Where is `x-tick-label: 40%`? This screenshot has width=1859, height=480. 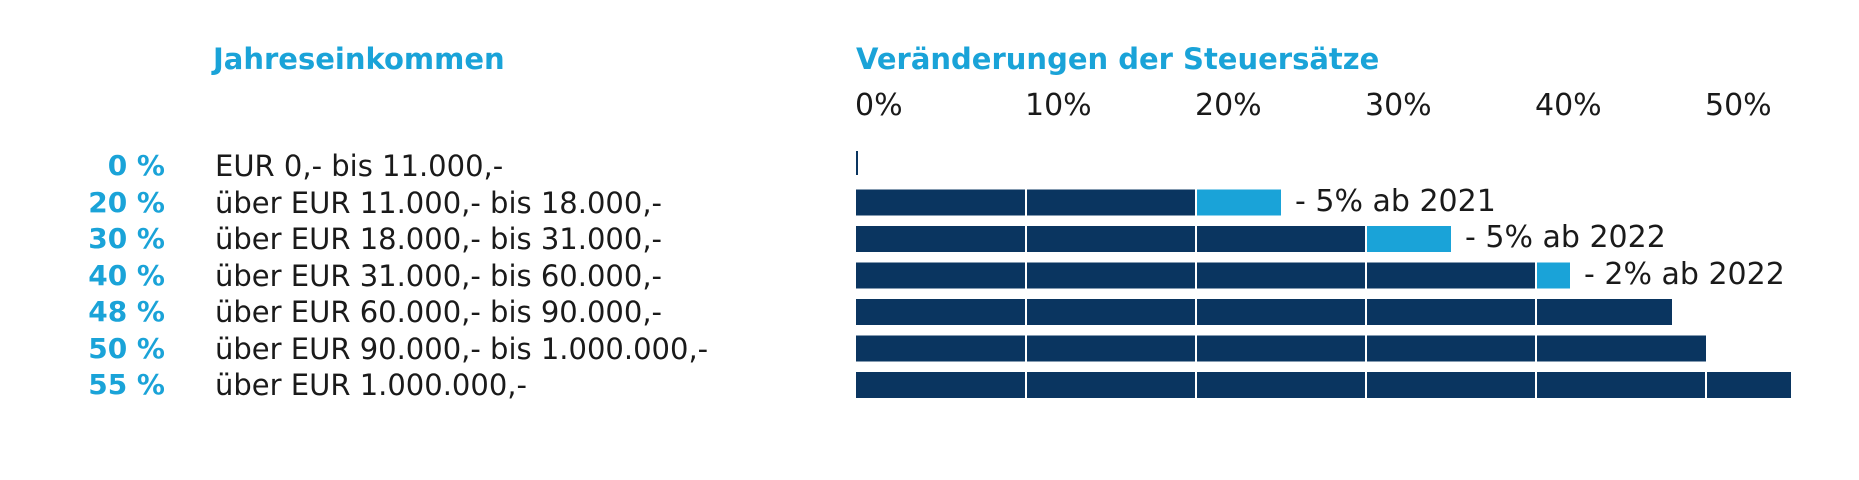 x-tick-label: 40% is located at coordinates (1568, 105).